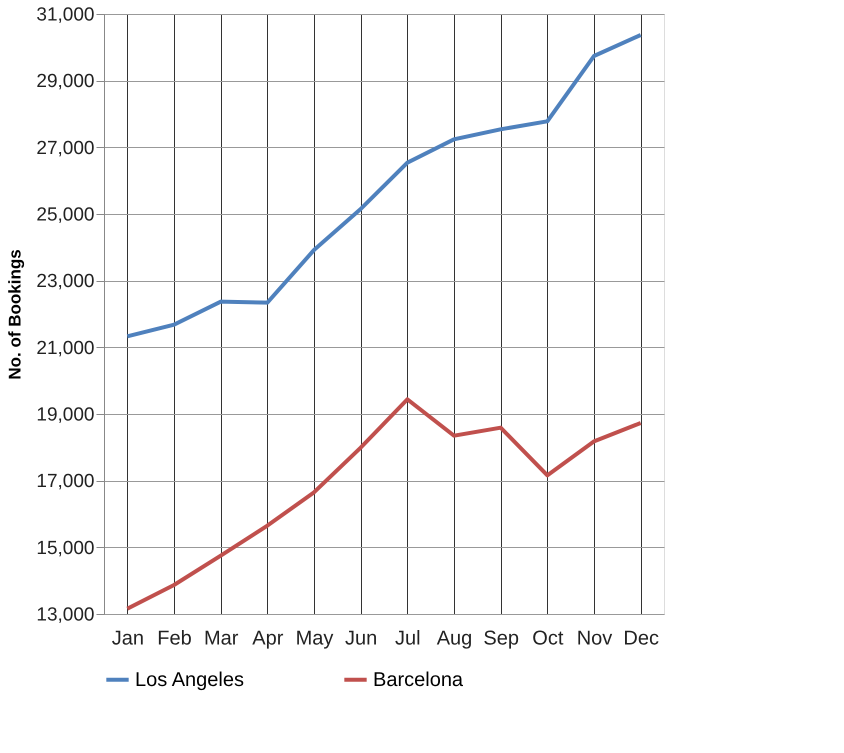  What do you see at coordinates (65, 148) in the screenshot?
I see `y-tick-label: 27,000` at bounding box center [65, 148].